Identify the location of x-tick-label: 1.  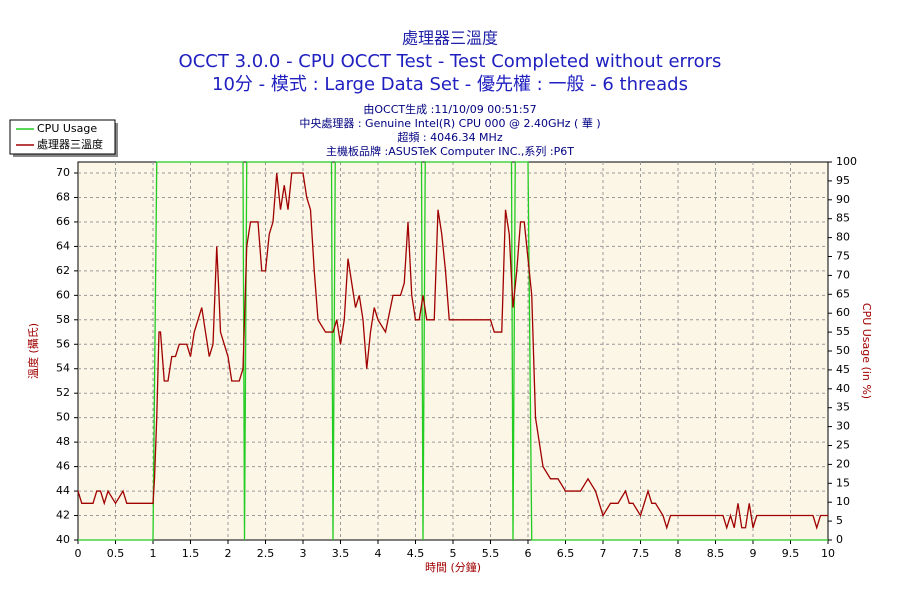
(153, 553).